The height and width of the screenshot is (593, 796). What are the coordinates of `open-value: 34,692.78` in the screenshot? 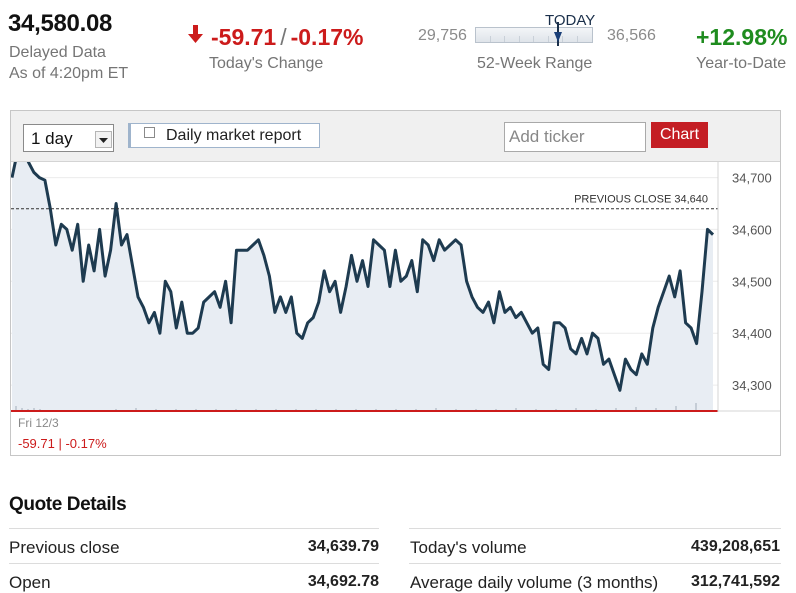 It's located at (343, 581).